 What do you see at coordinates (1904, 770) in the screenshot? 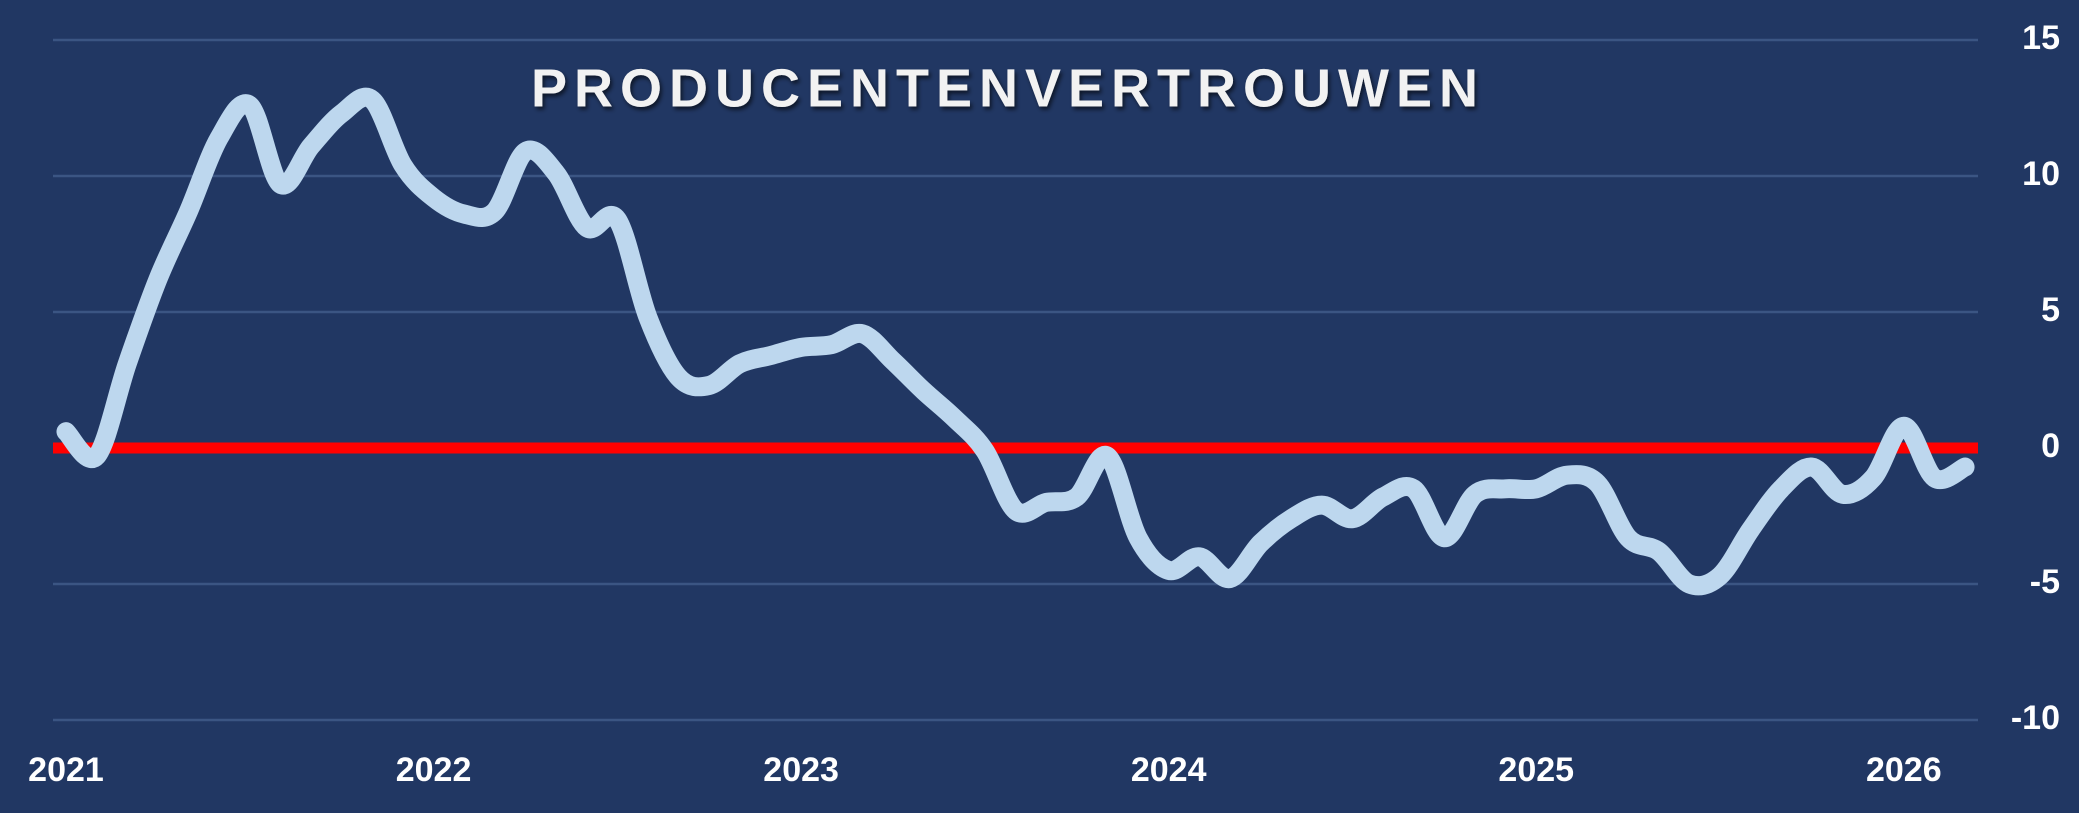
I see `x-tick-label: 2026` at bounding box center [1904, 770].